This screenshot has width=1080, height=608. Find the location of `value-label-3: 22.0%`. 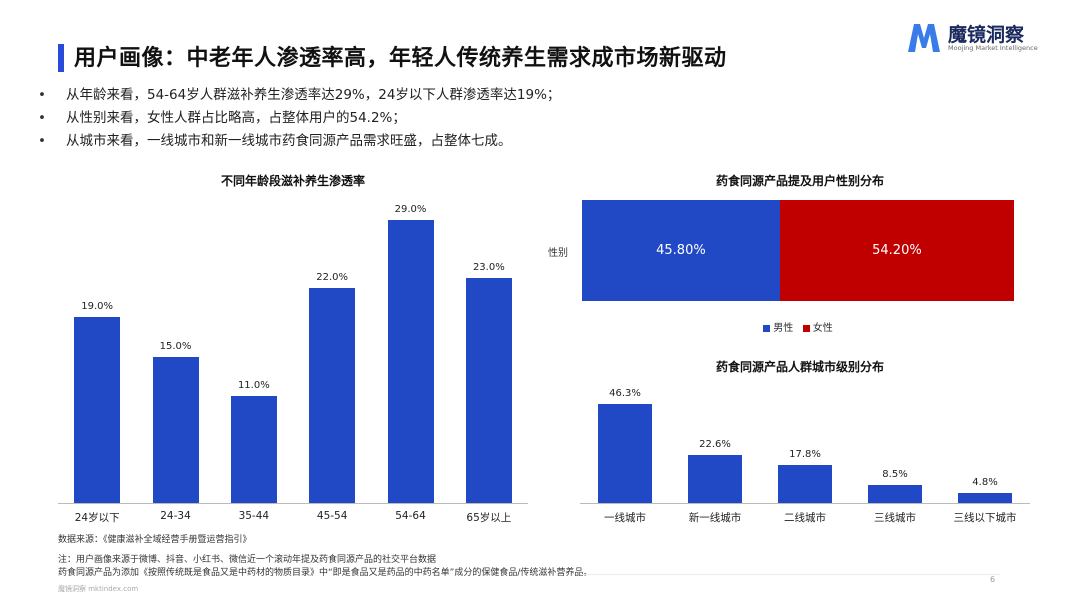

value-label-3: 22.0% is located at coordinates (332, 278).